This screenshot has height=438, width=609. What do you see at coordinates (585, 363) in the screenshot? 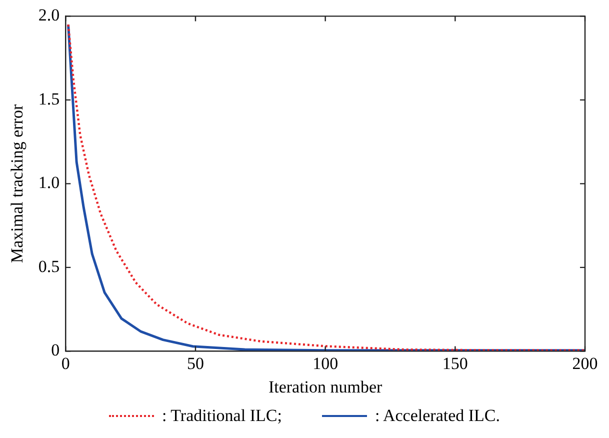
I see `x-tick-label: 200` at bounding box center [585, 363].